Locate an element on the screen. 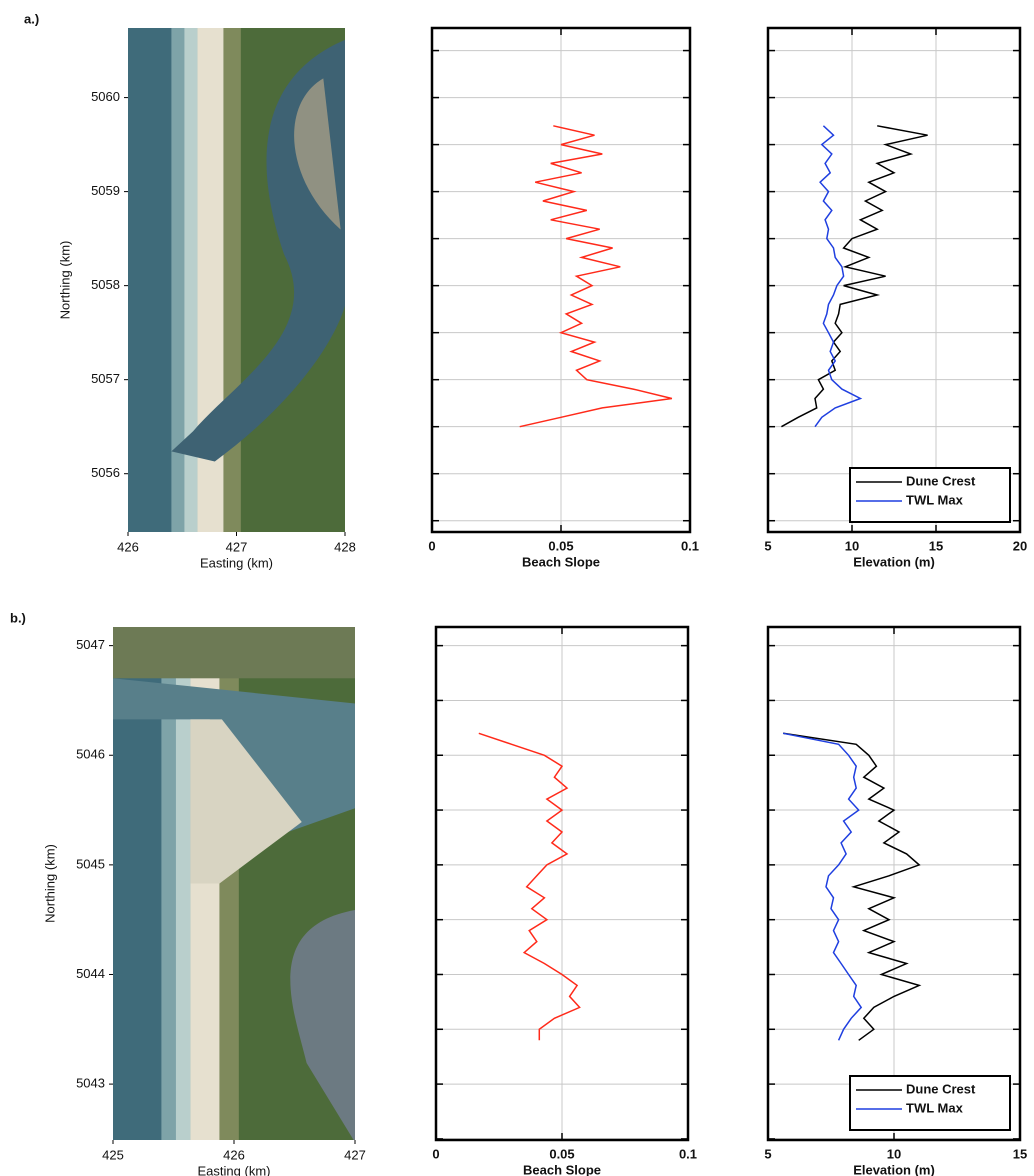  river-mouth is located at coordinates (234, 755).